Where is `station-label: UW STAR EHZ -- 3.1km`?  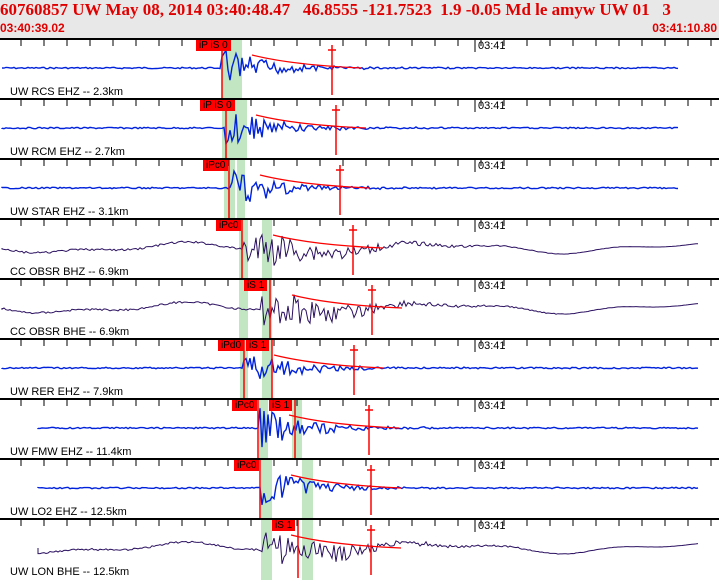 station-label: UW STAR EHZ -- 3.1km is located at coordinates (69, 212).